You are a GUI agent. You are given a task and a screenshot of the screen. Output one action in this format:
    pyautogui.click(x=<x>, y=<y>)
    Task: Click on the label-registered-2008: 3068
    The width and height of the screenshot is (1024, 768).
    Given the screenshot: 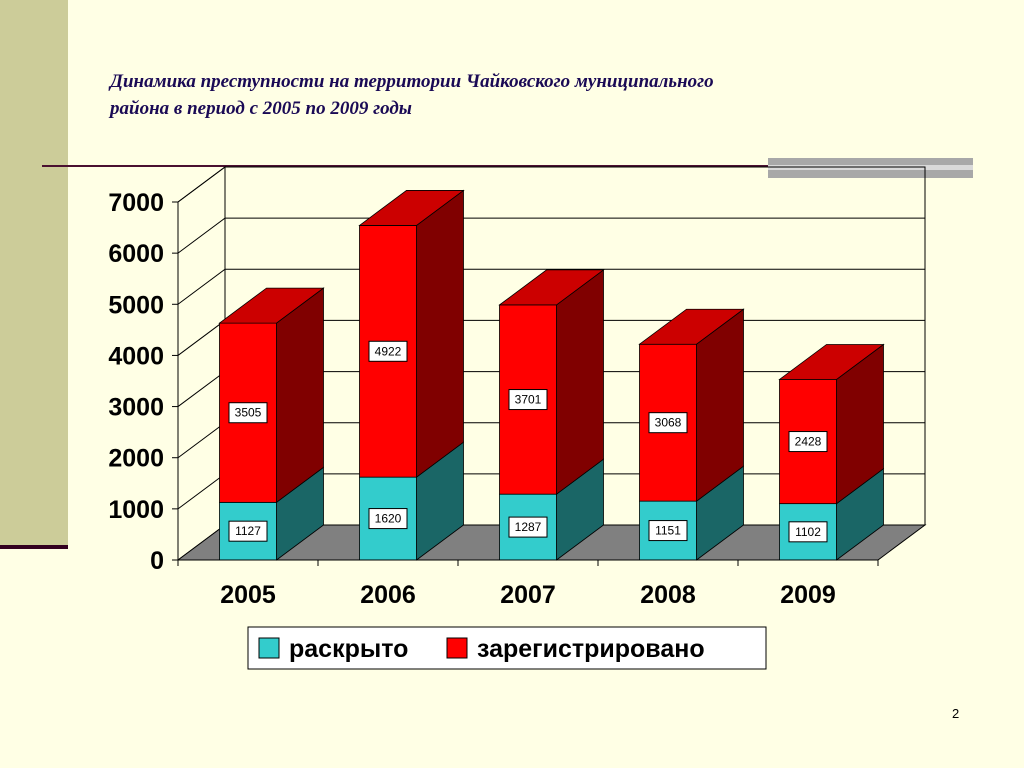 What is the action you would take?
    pyautogui.click(x=668, y=423)
    